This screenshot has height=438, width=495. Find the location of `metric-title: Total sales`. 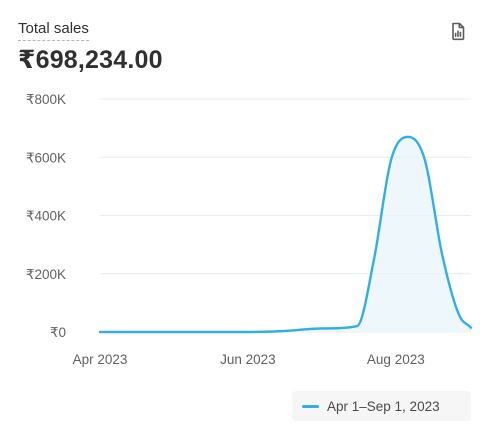

metric-title: Total sales is located at coordinates (53, 30).